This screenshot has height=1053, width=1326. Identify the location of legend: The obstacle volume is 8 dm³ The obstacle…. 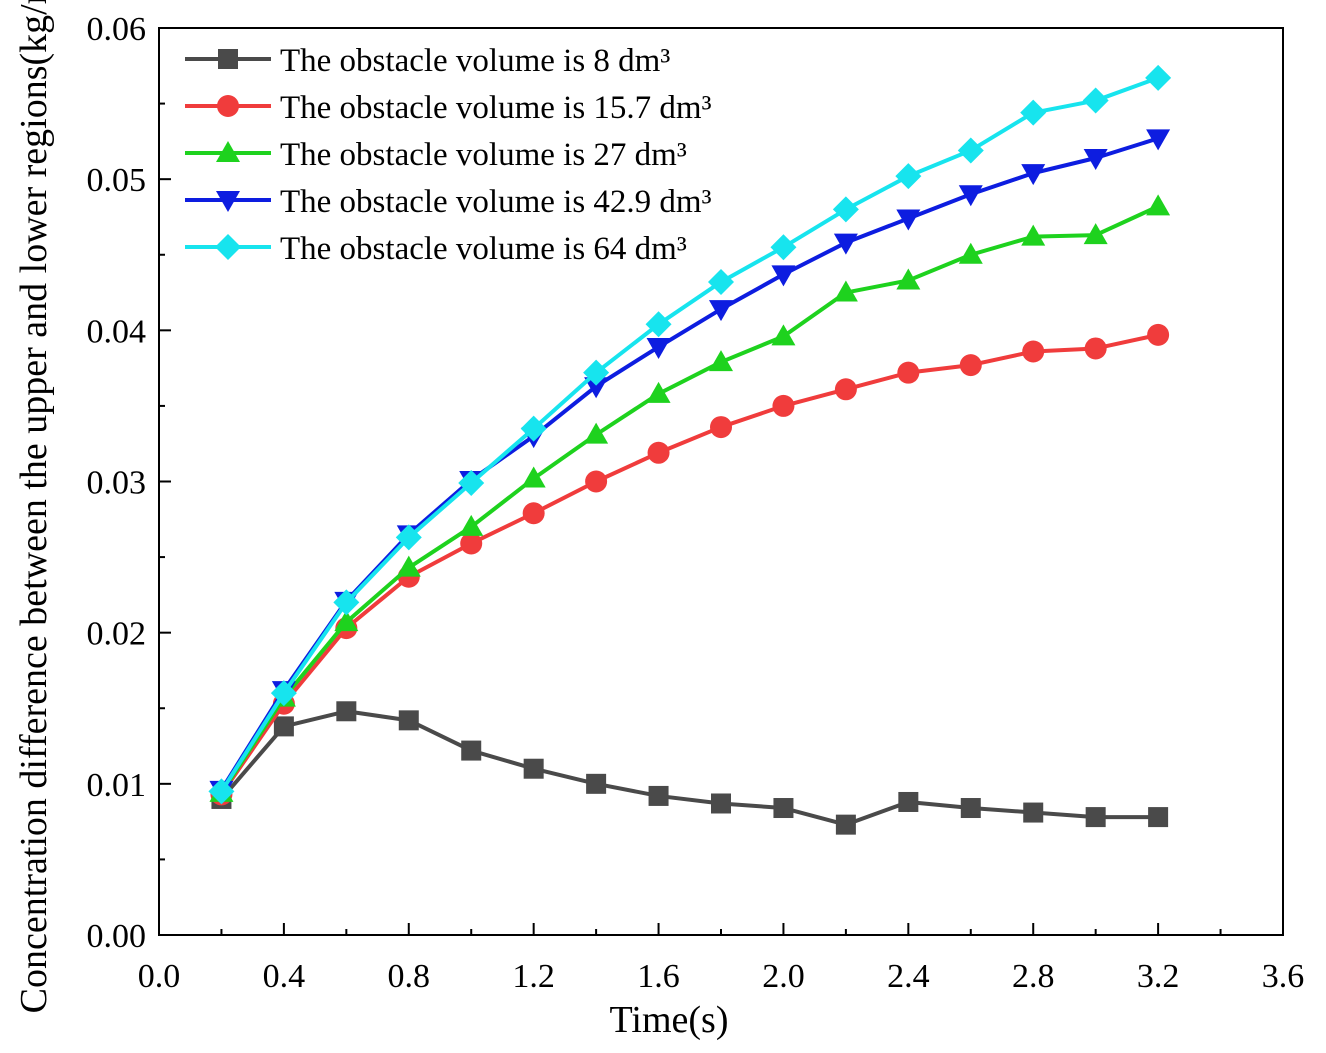
(448, 155).